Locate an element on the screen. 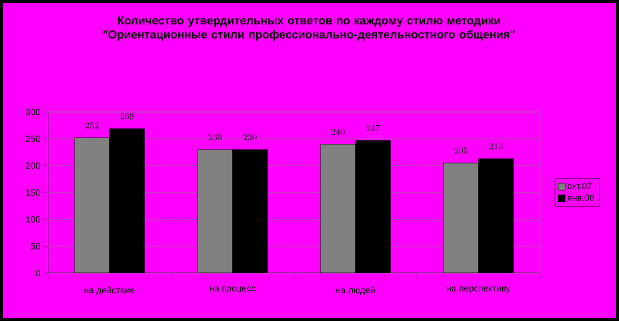 Image resolution: width=619 pixels, height=321 pixels. legend-label: янв.08 is located at coordinates (580, 197).